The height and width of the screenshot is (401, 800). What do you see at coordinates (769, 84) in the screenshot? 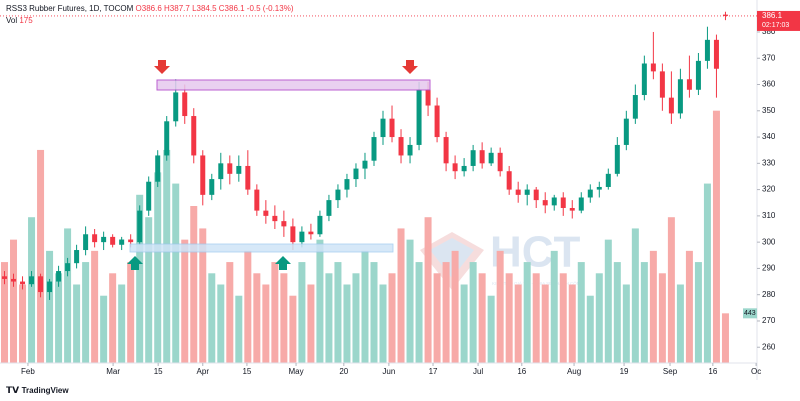
I see `y-tick-label: 360` at bounding box center [769, 84].